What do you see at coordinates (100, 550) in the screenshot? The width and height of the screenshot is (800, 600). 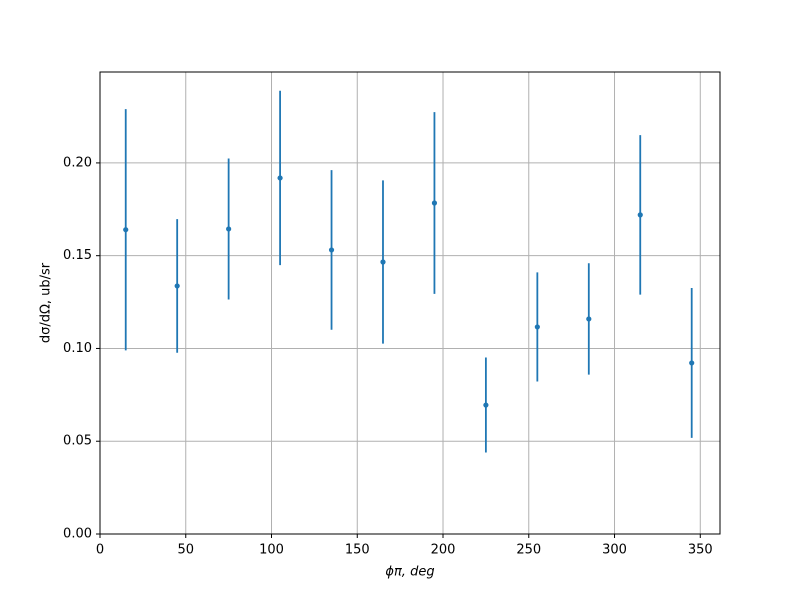 I see `x-tick-label: 0` at bounding box center [100, 550].